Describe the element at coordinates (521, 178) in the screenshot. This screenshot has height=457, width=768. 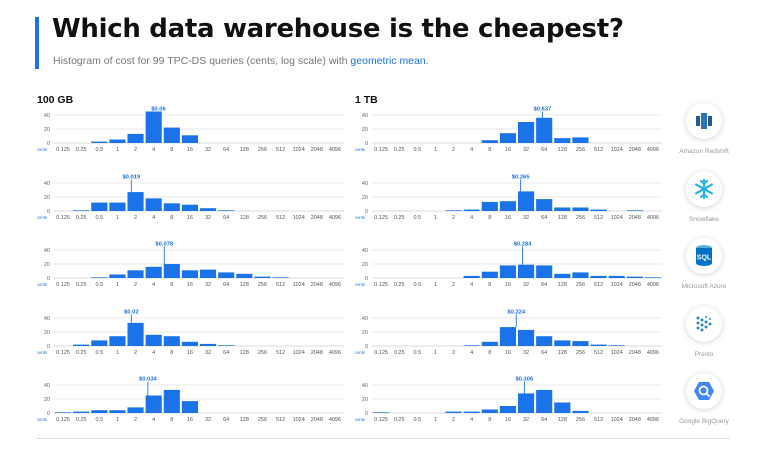
I see `mean-label: $0.265` at that location.